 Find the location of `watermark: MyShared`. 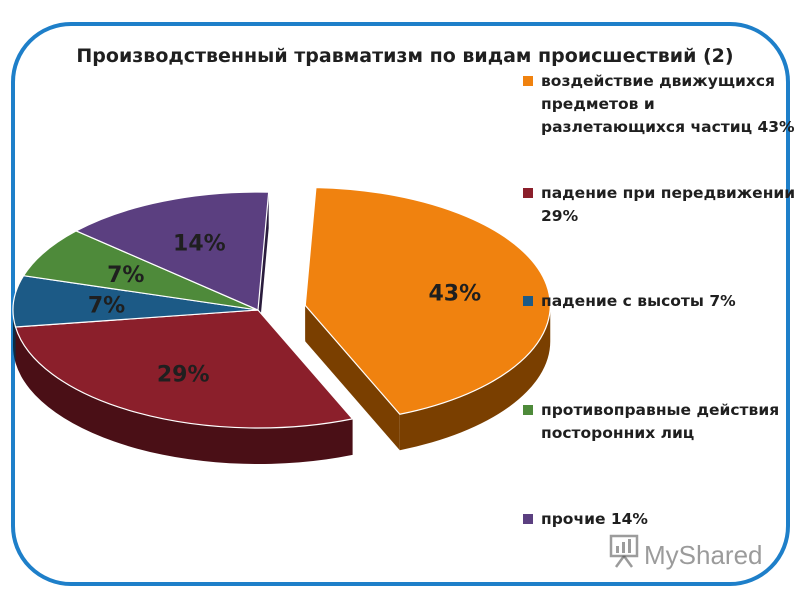

watermark: MyShared is located at coordinates (686, 552).